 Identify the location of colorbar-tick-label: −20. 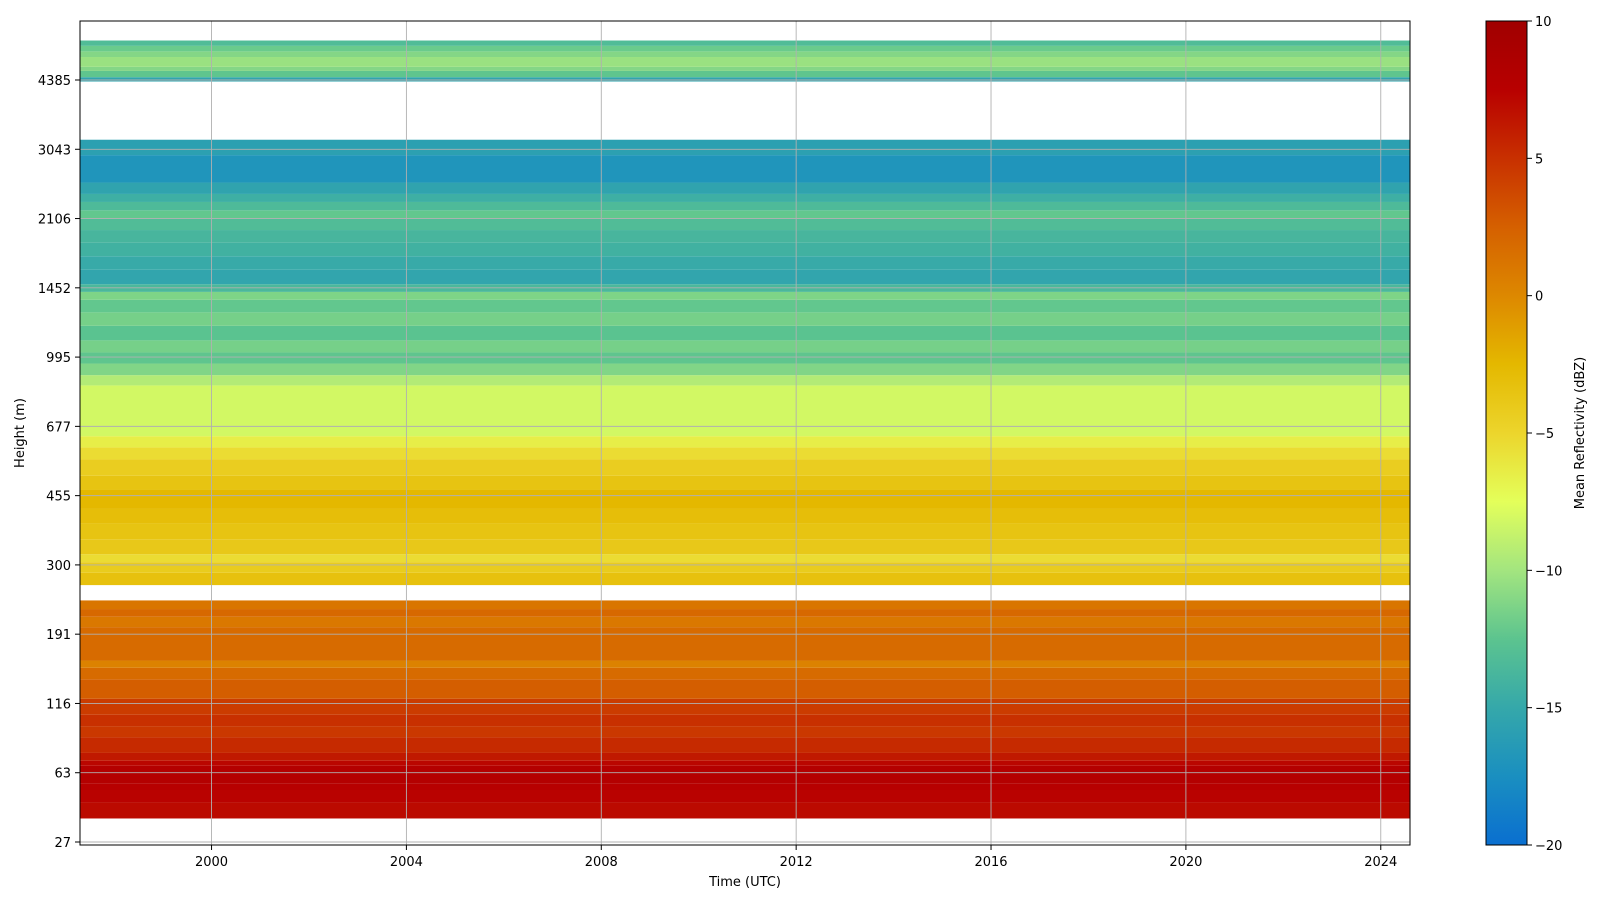
(1548, 846).